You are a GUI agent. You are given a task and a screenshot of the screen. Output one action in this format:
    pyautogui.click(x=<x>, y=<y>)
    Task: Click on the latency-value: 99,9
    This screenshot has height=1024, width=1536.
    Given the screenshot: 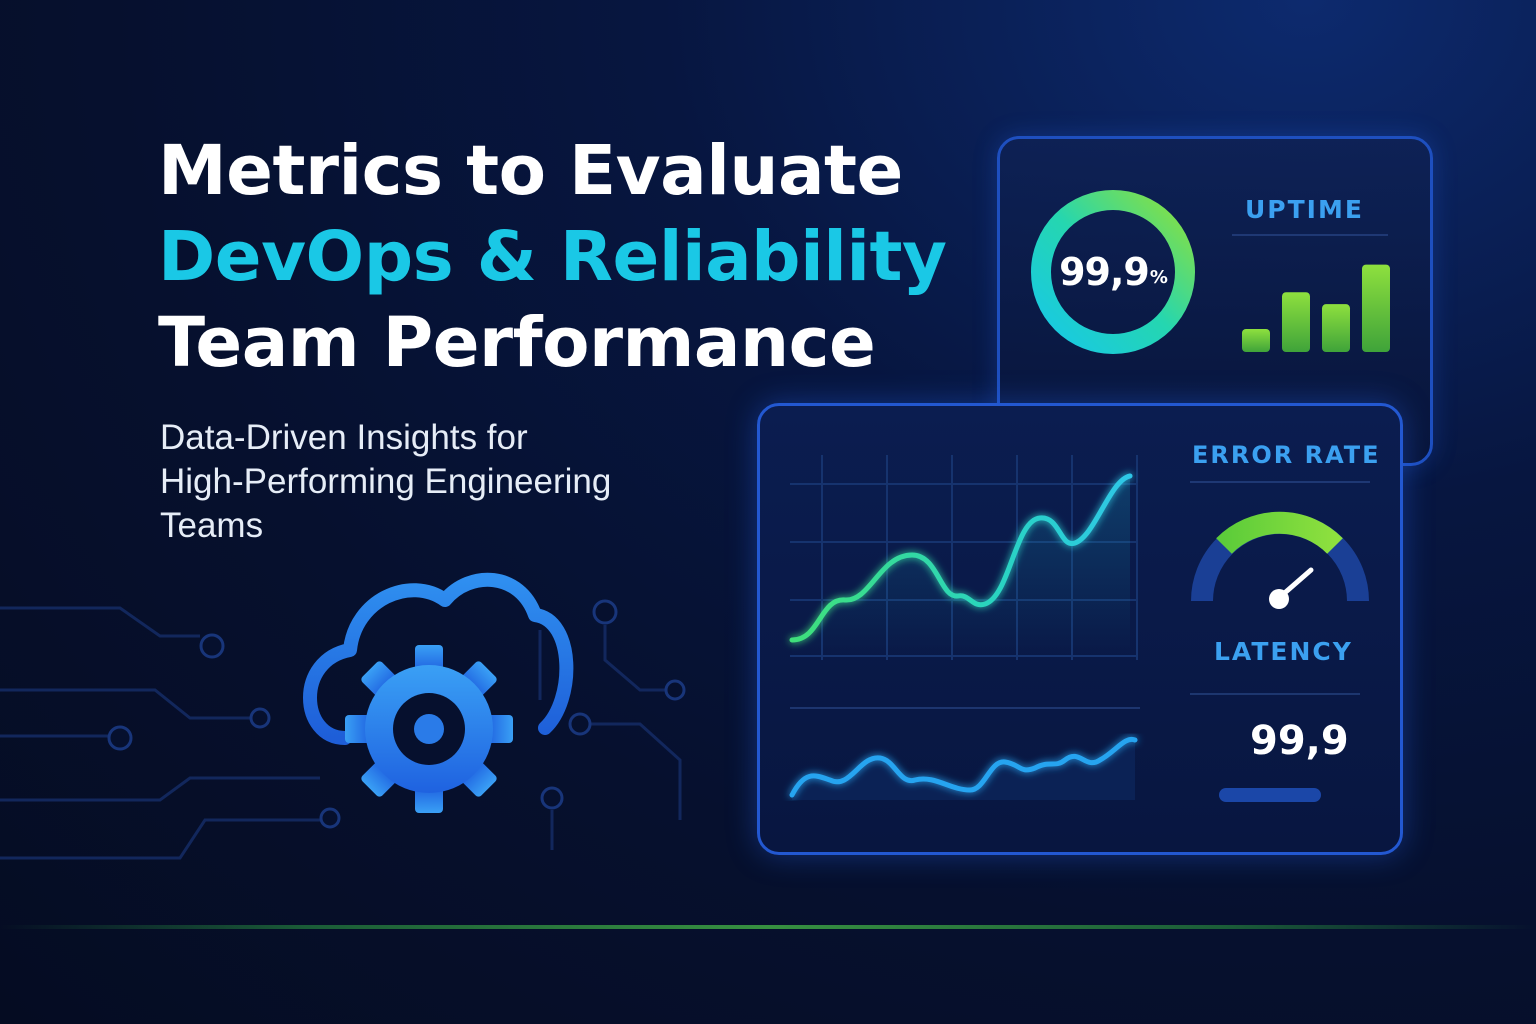 What is the action you would take?
    pyautogui.click(x=1299, y=741)
    